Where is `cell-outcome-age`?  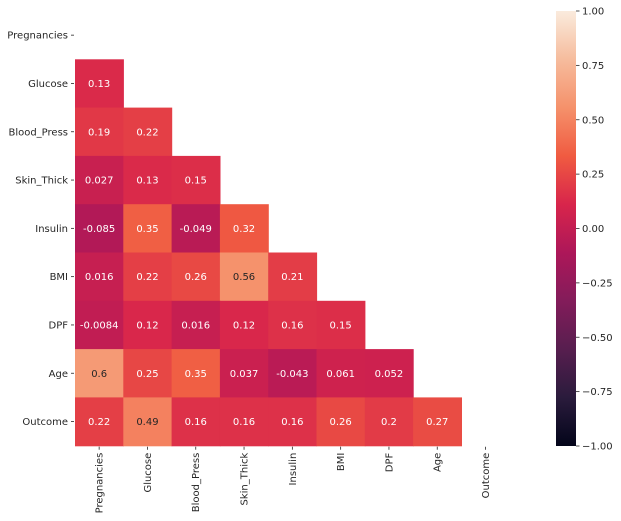 cell-outcome-age is located at coordinates (437, 422).